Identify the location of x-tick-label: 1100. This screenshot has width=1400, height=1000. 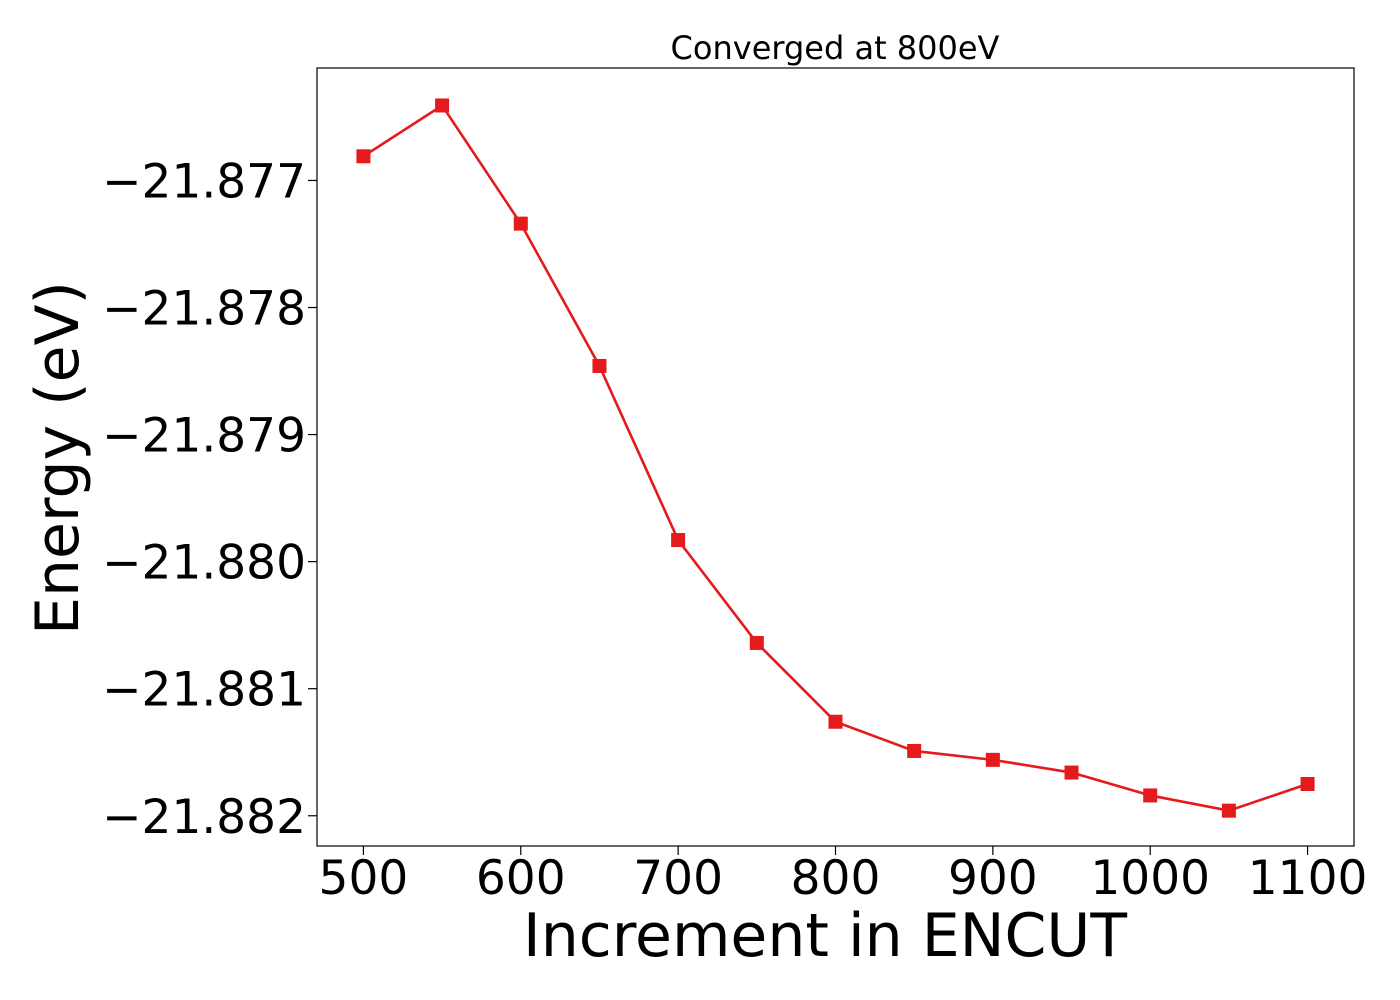
(1308, 878).